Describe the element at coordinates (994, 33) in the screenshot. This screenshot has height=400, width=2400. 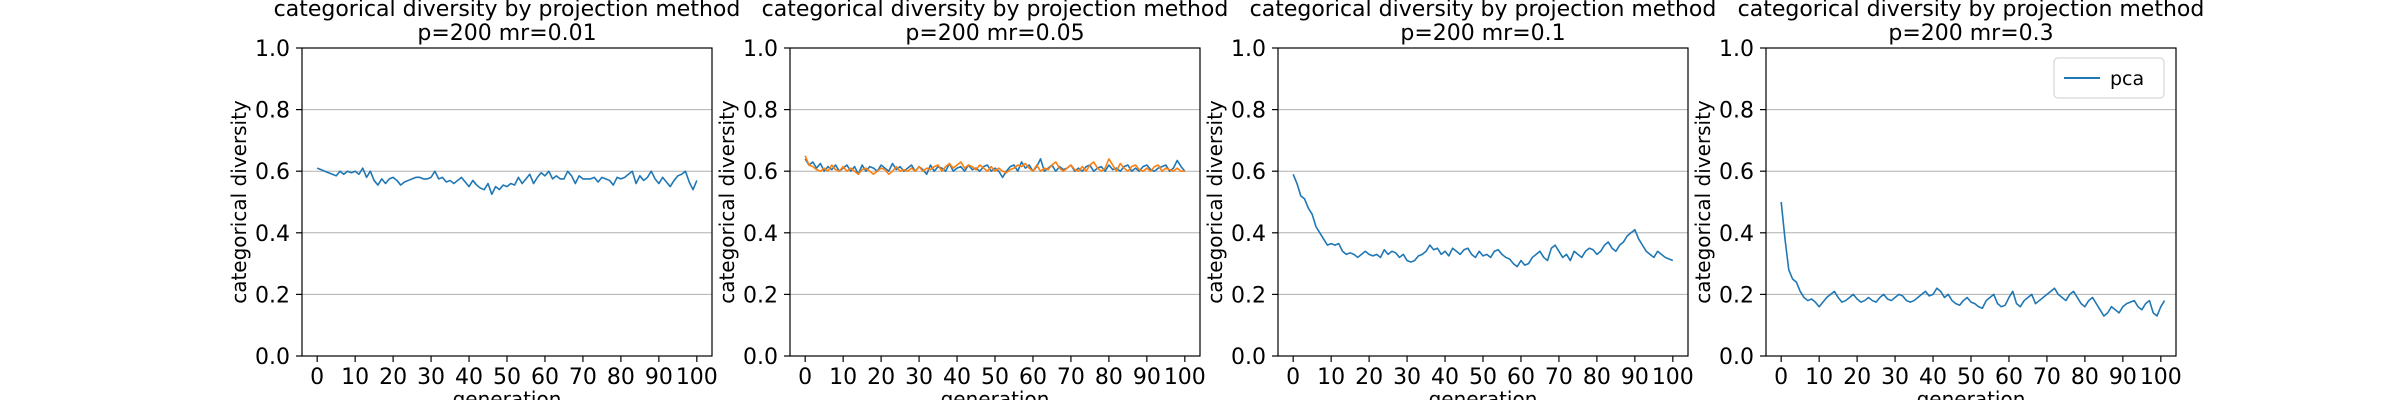
I see `chart-subtitle: p=200 mr=0.05` at that location.